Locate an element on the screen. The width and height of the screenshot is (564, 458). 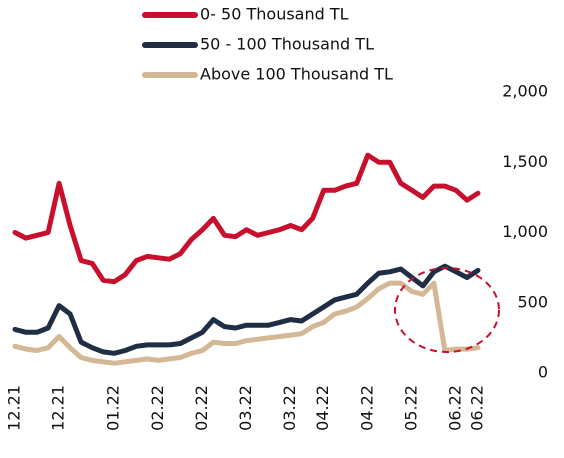
y-tick-label: 500 is located at coordinates (532, 301).